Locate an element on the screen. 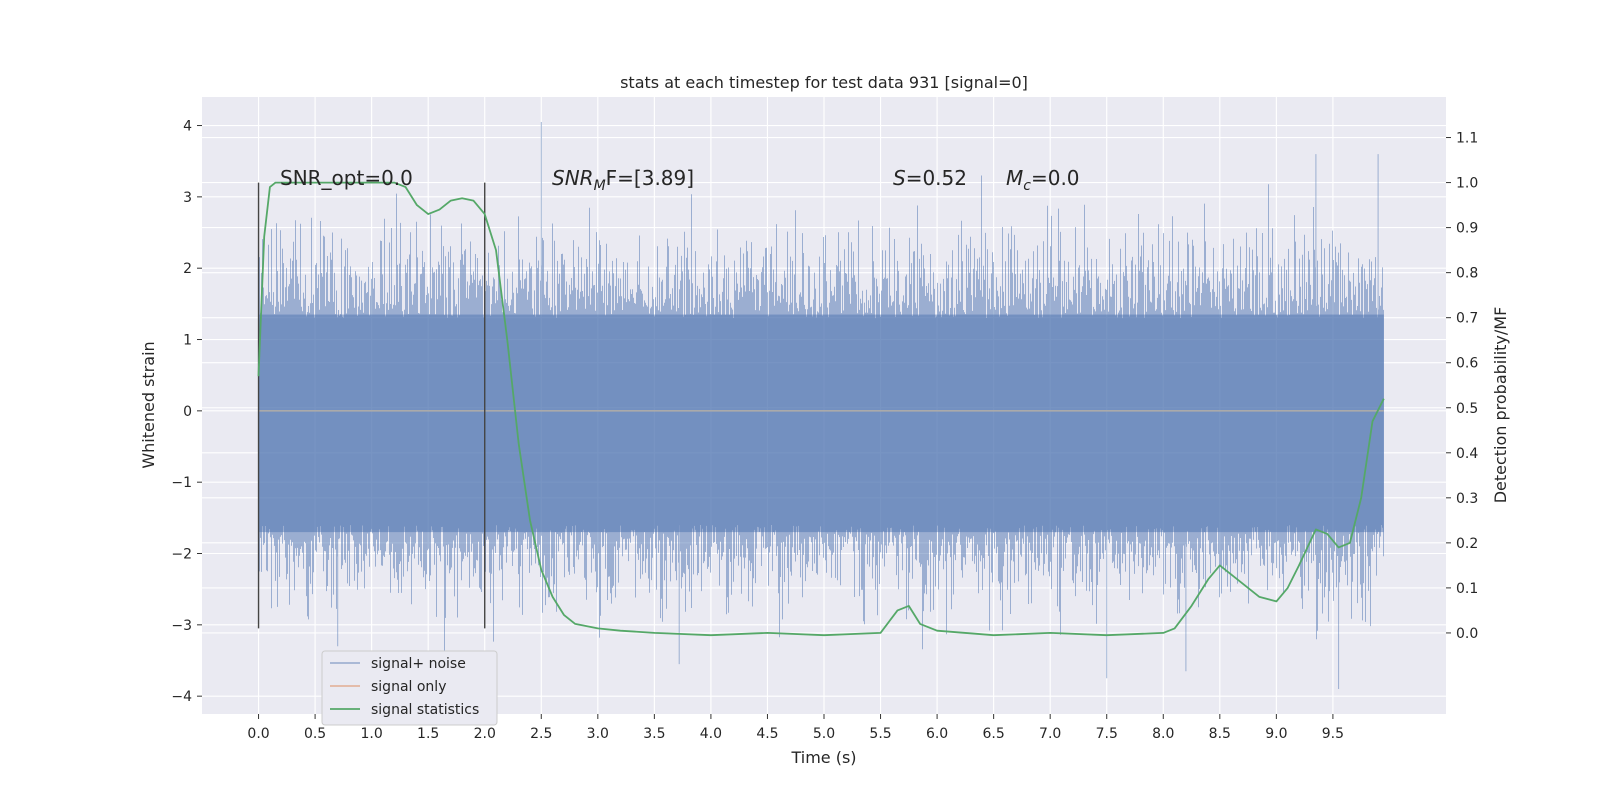  annotation-mc-sub: c is located at coordinates (1027, 186).